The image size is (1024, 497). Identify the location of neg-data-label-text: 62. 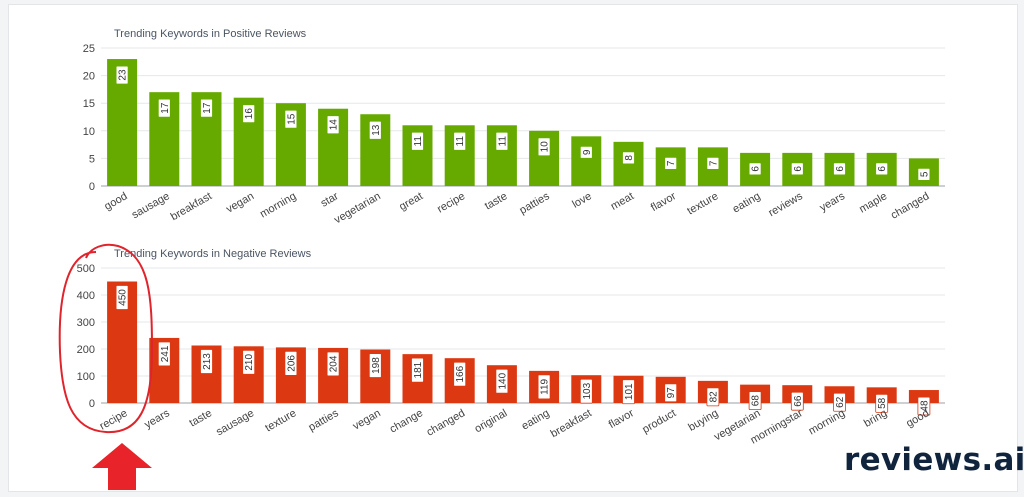
(840, 402).